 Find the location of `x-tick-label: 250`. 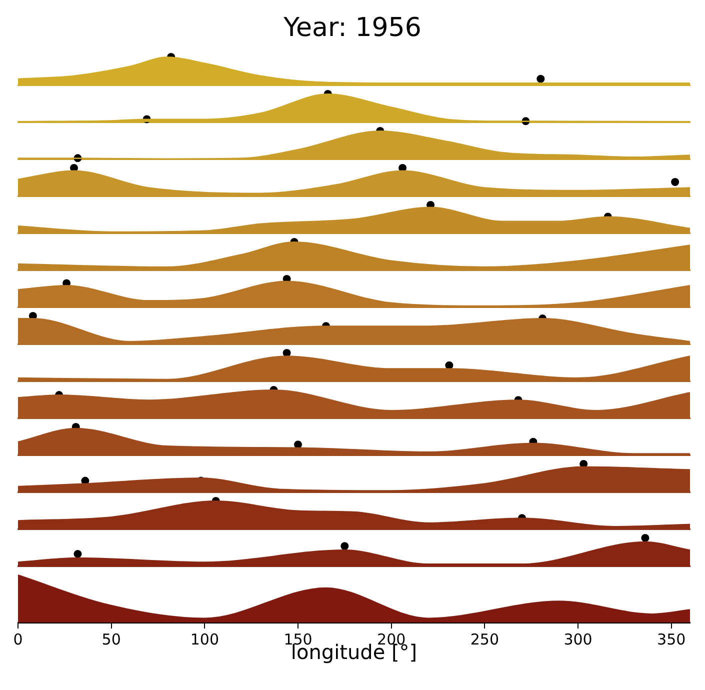

x-tick-label: 250 is located at coordinates (484, 639).